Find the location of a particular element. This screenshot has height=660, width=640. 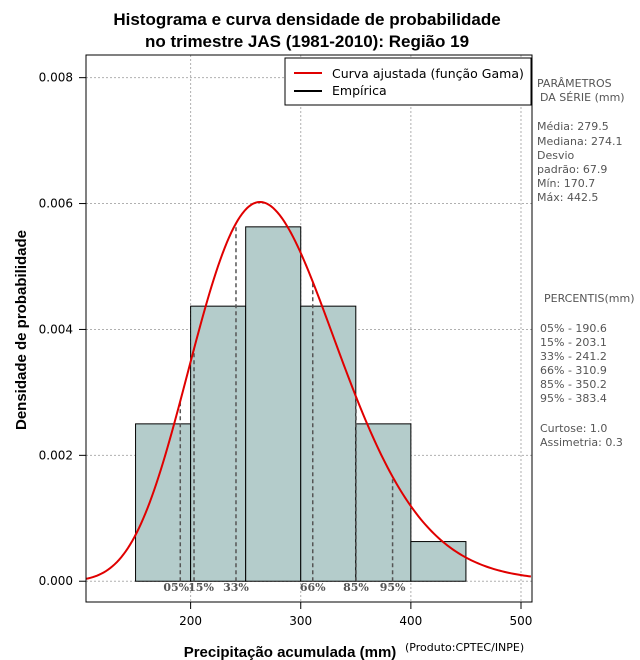

x-axis-label: Precipitação acumulada (mm) is located at coordinates (290, 652).